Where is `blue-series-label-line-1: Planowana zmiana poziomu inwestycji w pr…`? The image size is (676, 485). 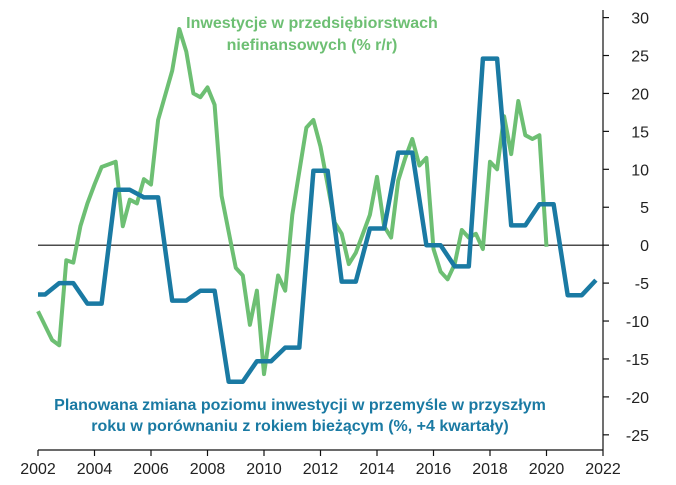 blue-series-label-line-1: Planowana zmiana poziomu inwestycji w pr… is located at coordinates (300, 405).